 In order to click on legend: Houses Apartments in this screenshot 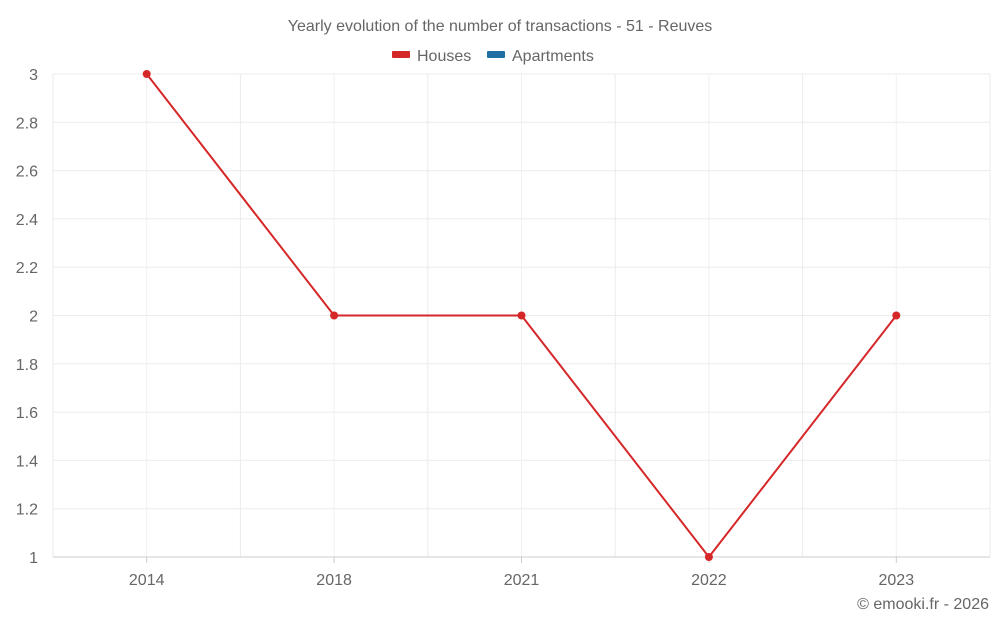, I will do `click(493, 56)`.